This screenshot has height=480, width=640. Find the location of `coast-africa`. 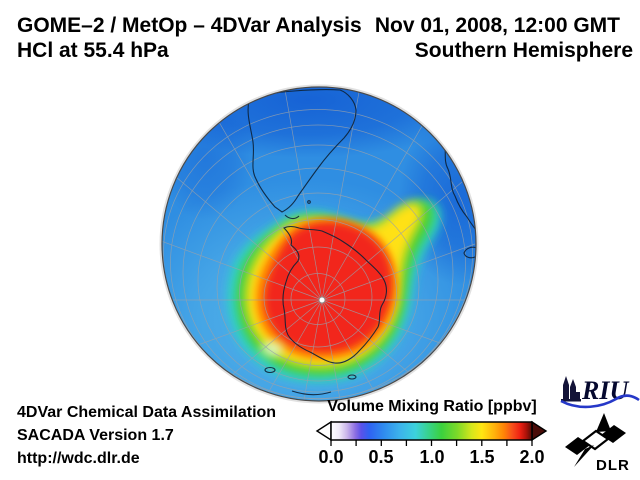

coast-africa is located at coordinates (459, 184).